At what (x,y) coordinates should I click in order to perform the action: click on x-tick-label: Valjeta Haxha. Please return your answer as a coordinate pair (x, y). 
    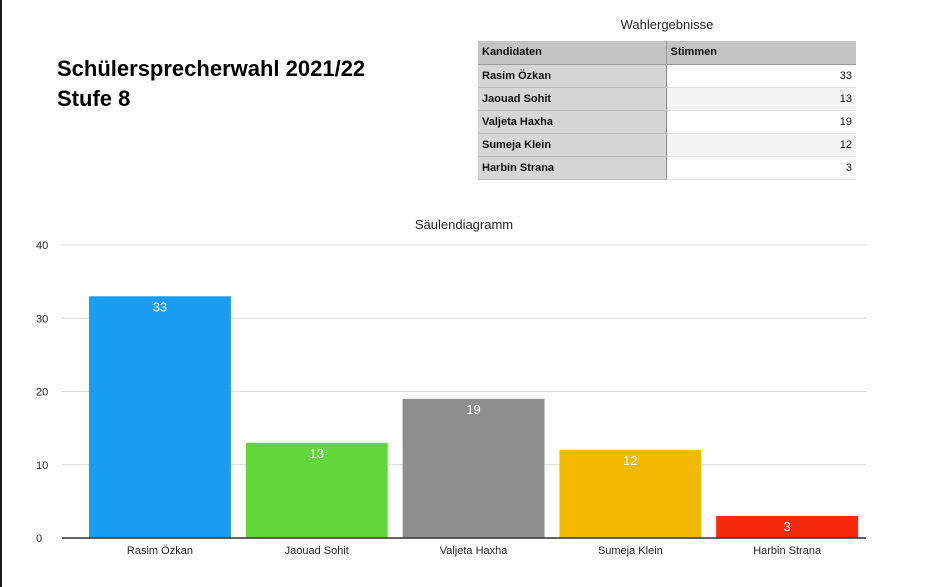
    Looking at the image, I should click on (474, 551).